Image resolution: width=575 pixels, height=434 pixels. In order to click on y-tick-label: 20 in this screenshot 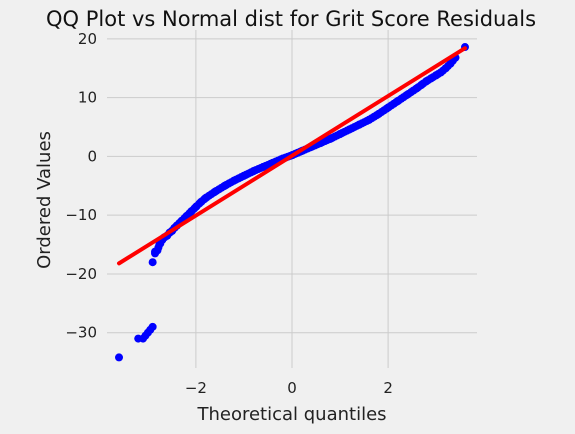, I will do `click(87, 39)`.